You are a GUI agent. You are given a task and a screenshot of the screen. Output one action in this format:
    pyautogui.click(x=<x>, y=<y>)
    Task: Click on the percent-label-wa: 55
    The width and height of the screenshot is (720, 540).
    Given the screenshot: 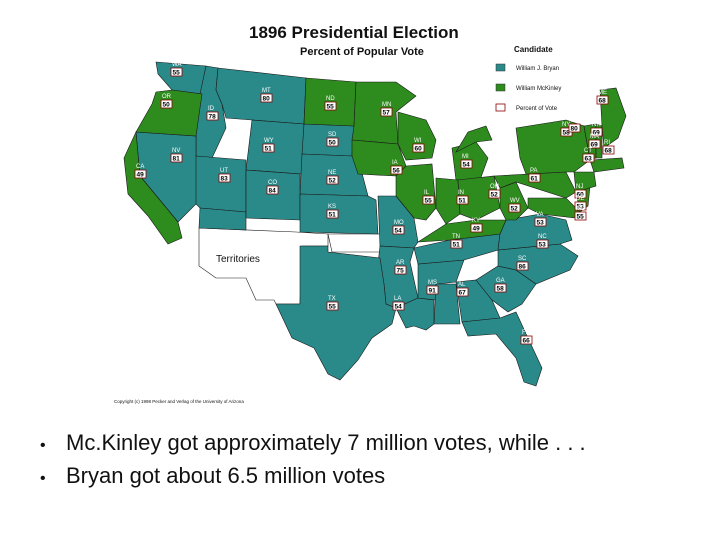 What is the action you would take?
    pyautogui.click(x=177, y=73)
    